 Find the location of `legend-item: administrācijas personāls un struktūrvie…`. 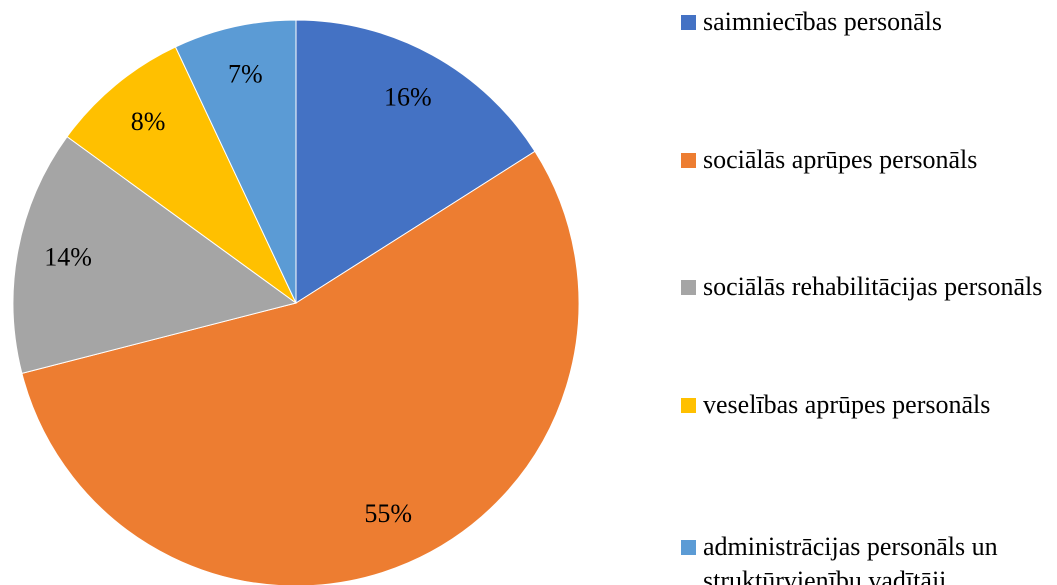

legend-item: administrācijas personāls un struktūrvie… is located at coordinates (869, 557).